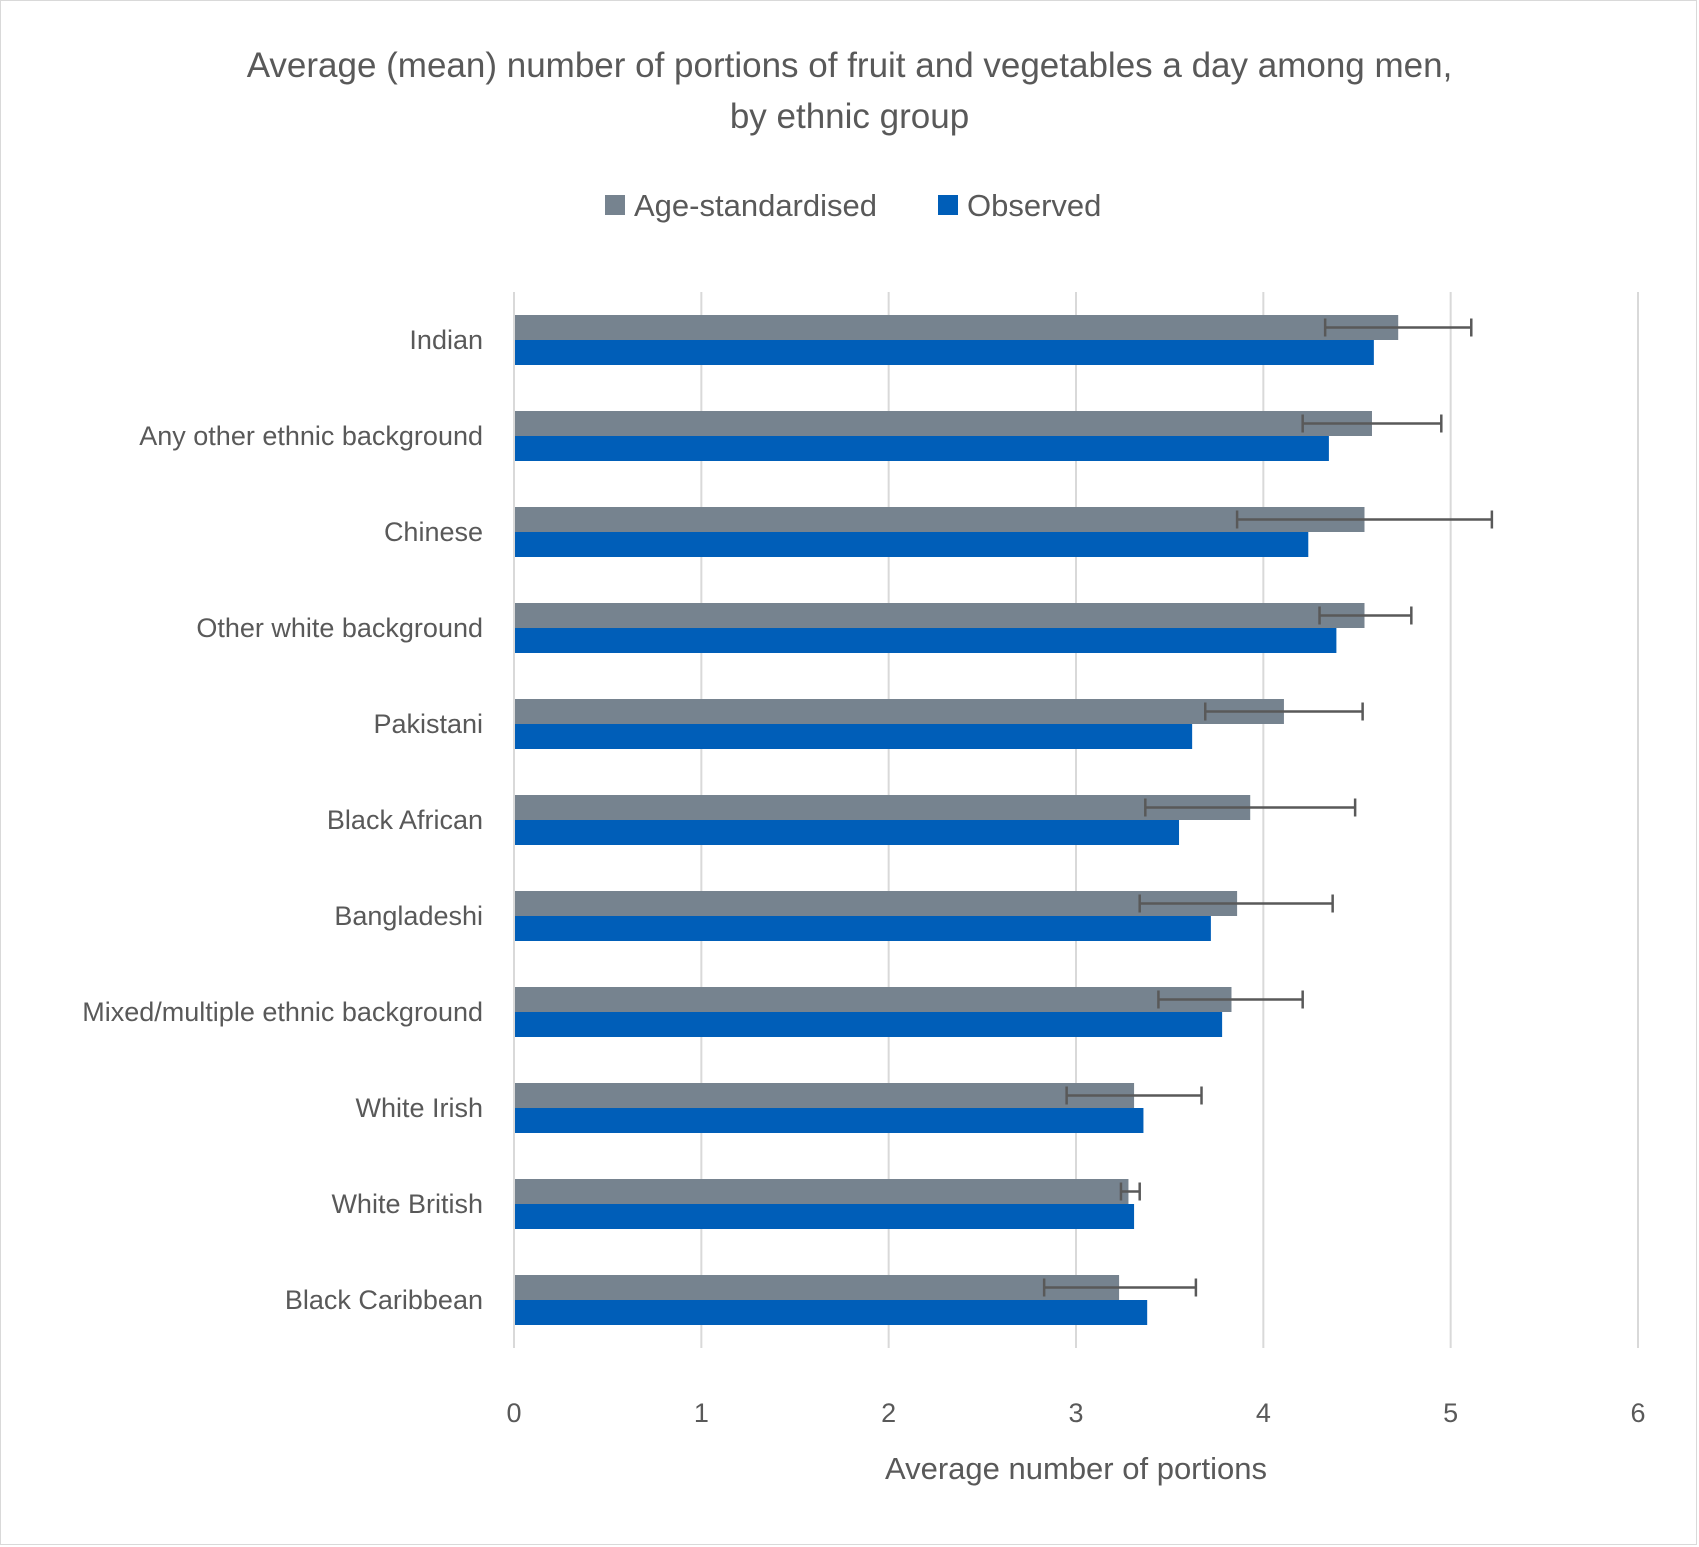 Image resolution: width=1699 pixels, height=1547 pixels. Describe the element at coordinates (939, 519) in the screenshot. I see `bar-age-standardised-chinese` at that location.